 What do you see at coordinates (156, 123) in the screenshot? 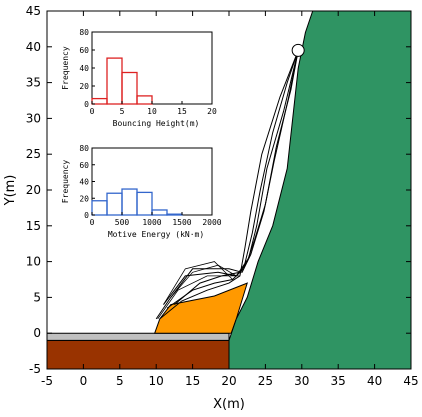
I see `inset-x-axis-title: Bouncing Height(m)` at bounding box center [156, 123].